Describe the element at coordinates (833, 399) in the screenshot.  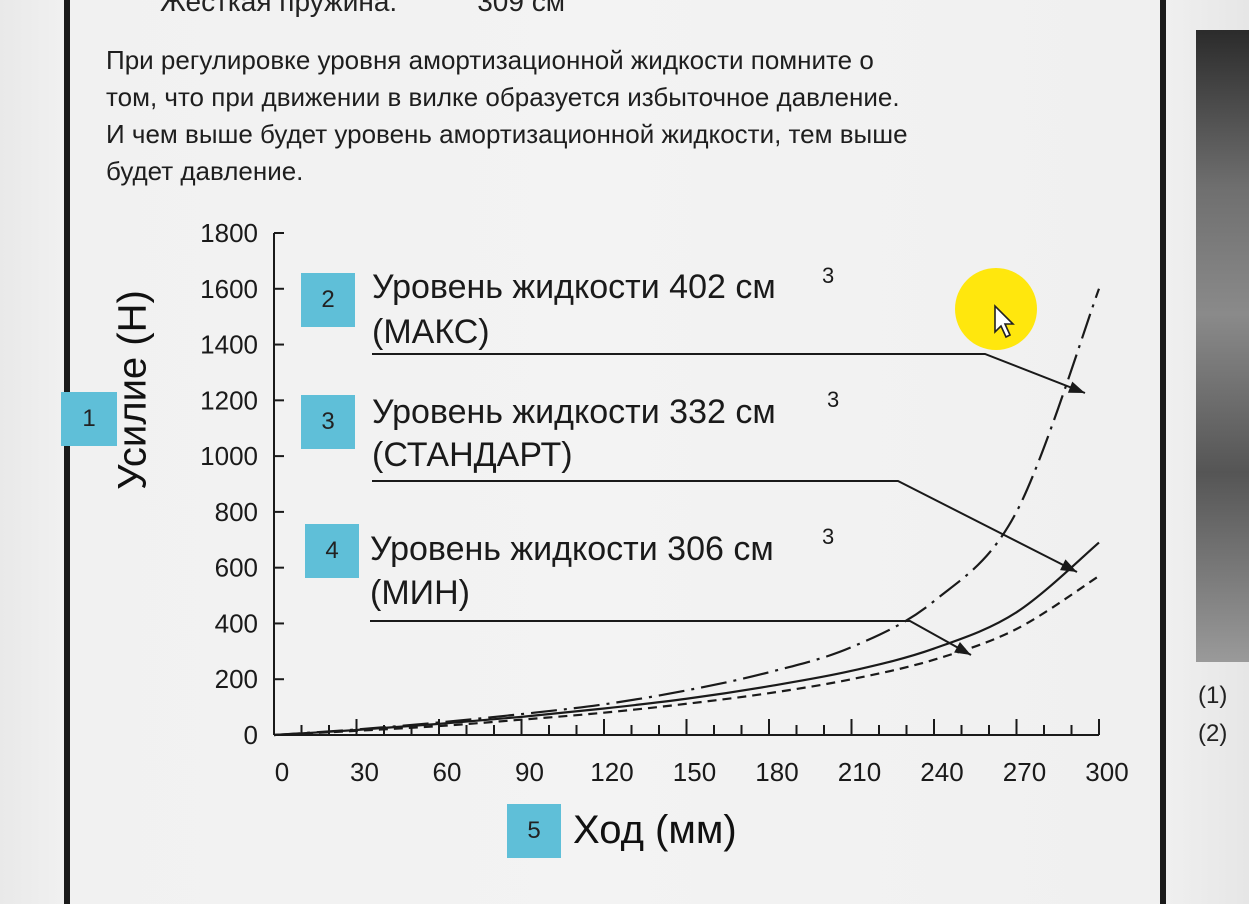
I see `series-label-sup-std: 3` at that location.